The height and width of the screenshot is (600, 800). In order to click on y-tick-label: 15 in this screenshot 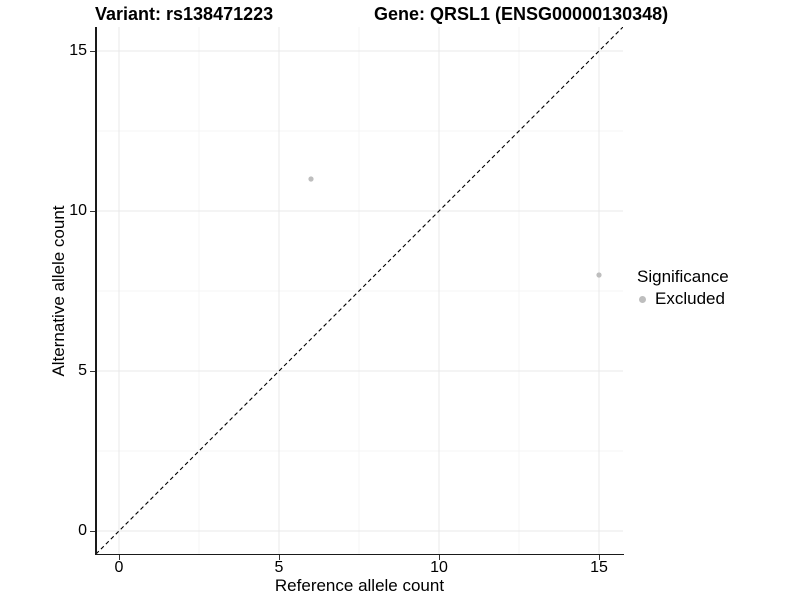, I will do `click(78, 50)`.